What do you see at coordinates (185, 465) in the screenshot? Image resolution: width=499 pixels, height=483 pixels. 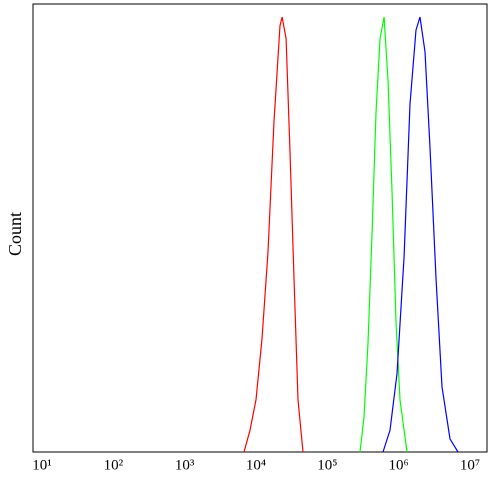 I see `x-tick-label: 10³` at bounding box center [185, 465].